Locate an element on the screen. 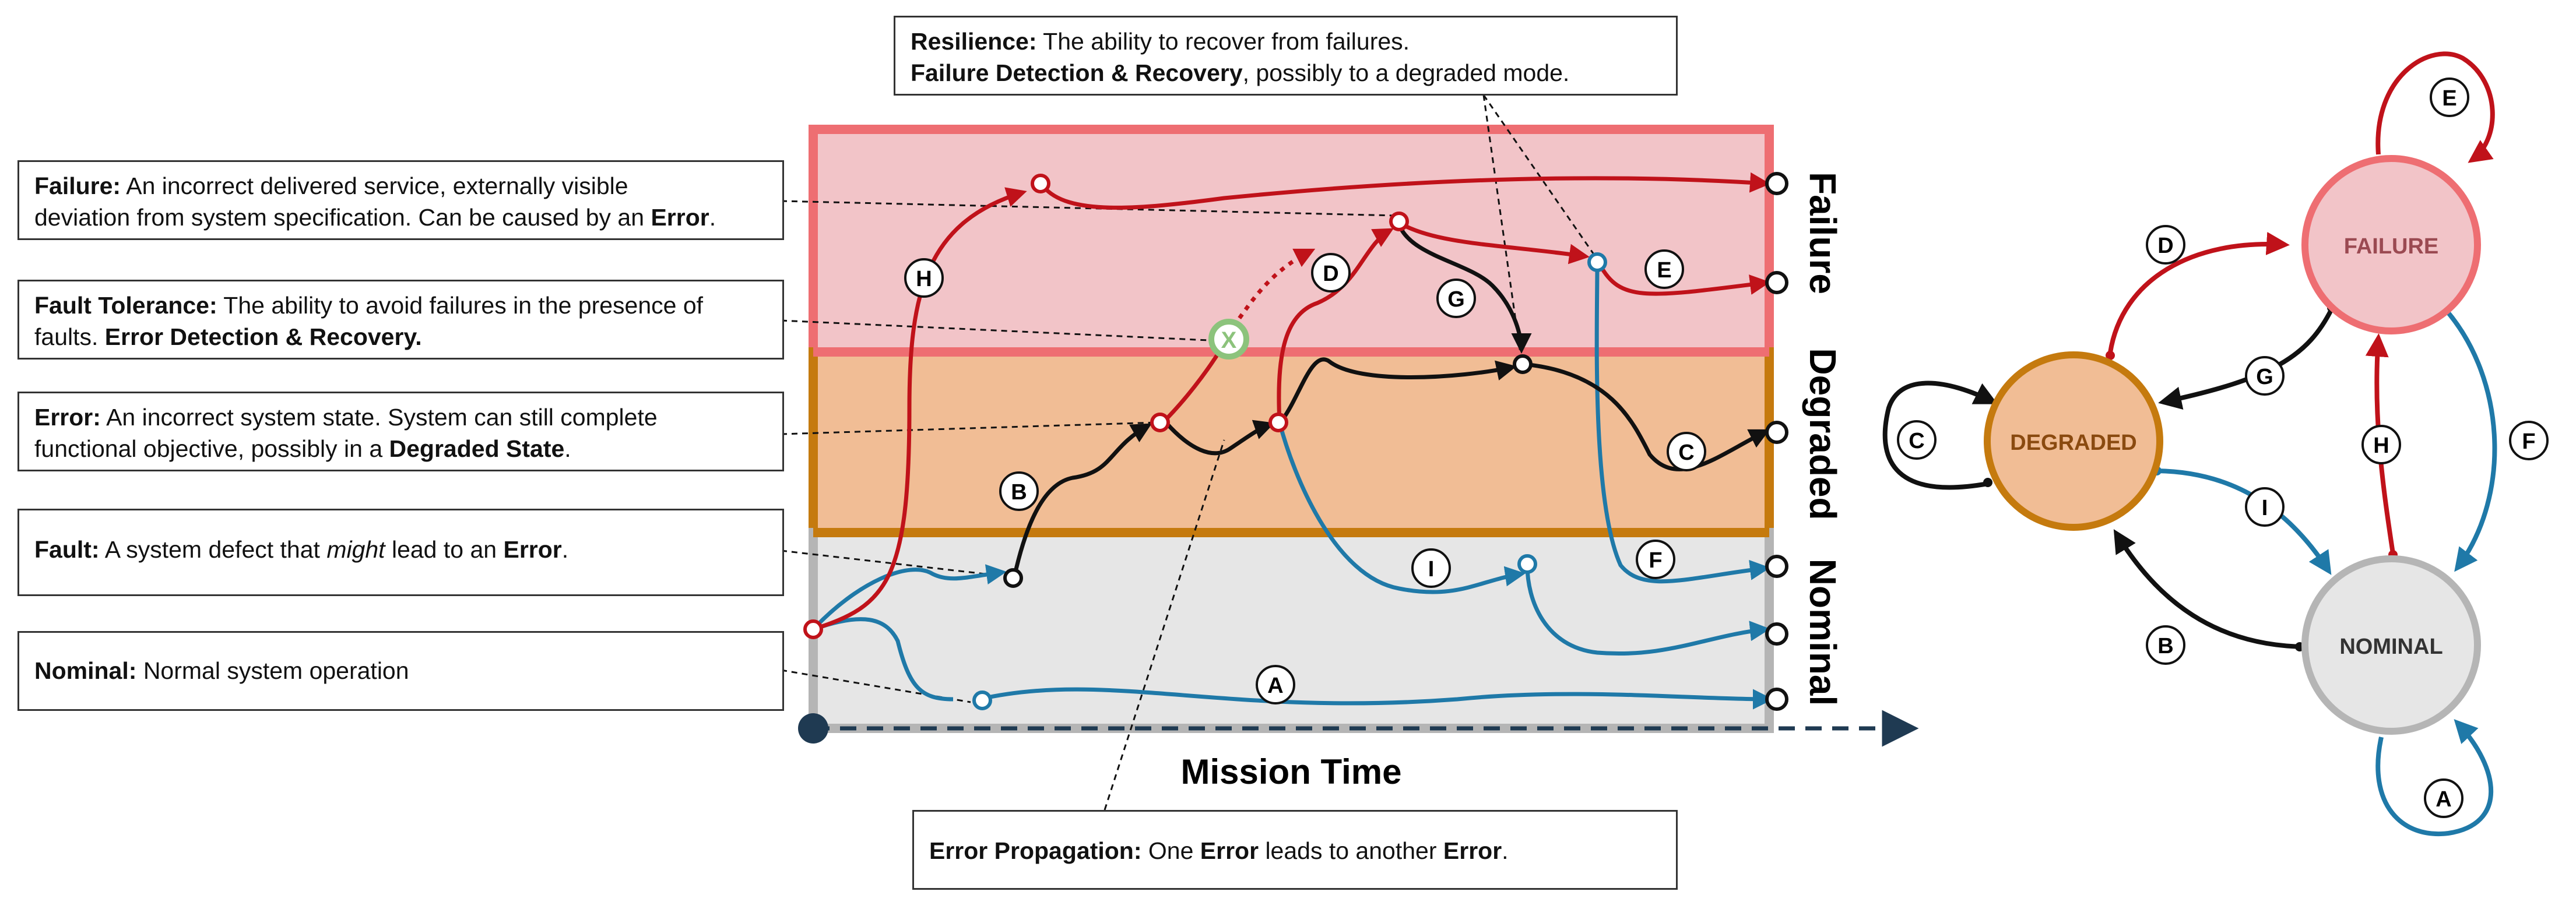 The image size is (2576, 909). node-nominal-i is located at coordinates (1527, 564).